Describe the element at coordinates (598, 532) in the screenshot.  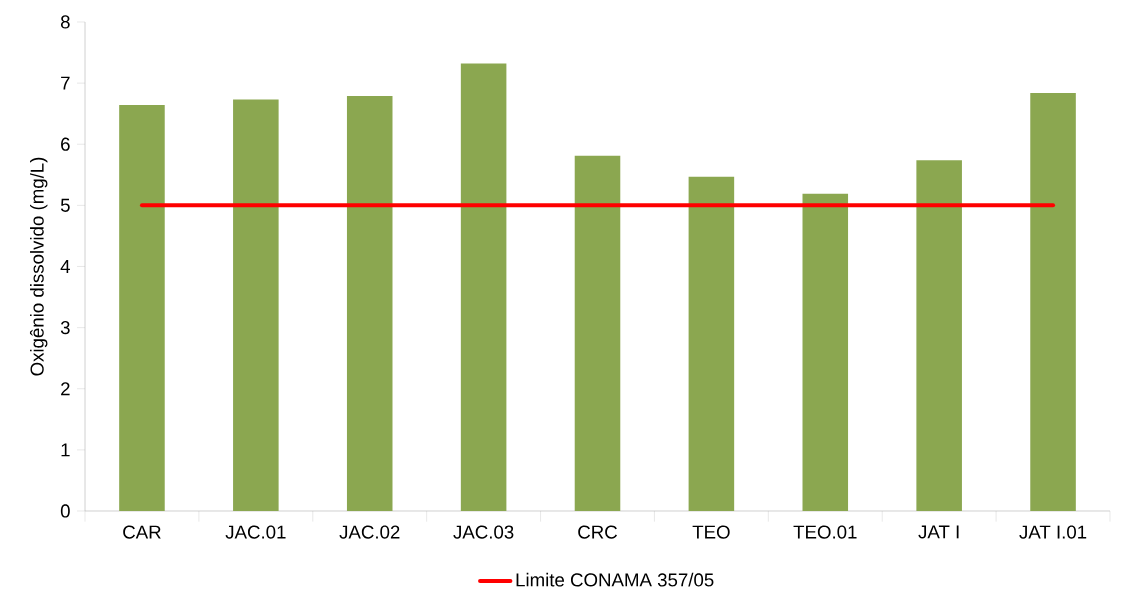
I see `x-tick-label: CRC` at that location.